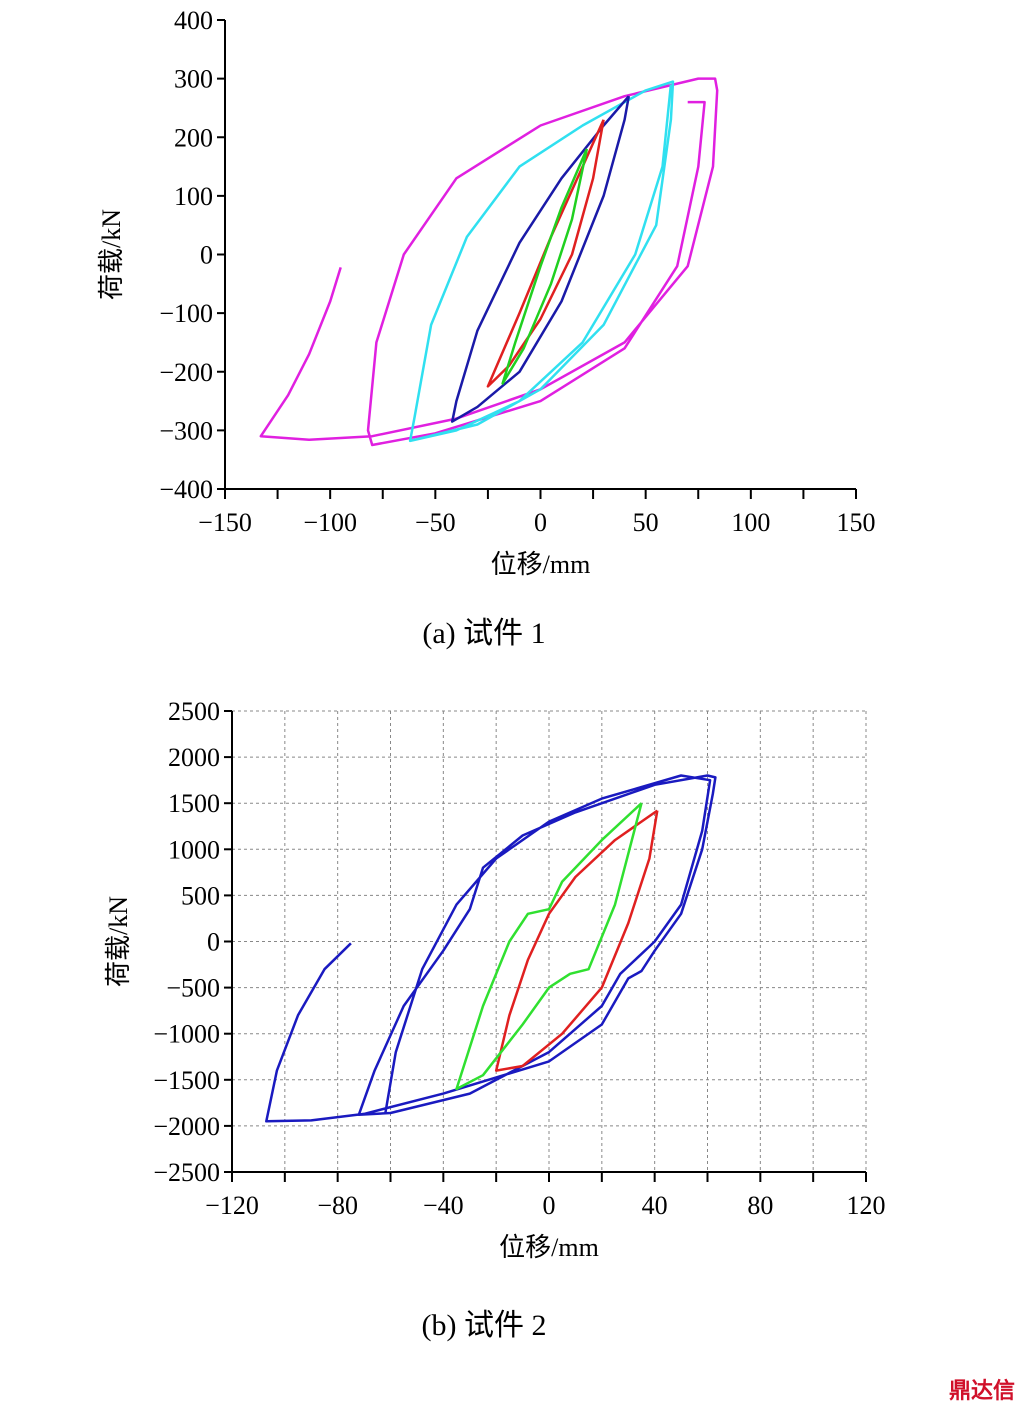 This screenshot has width=1027, height=1416. What do you see at coordinates (866, 1205) in the screenshot?
I see `x-tick-label: 120` at bounding box center [866, 1205].